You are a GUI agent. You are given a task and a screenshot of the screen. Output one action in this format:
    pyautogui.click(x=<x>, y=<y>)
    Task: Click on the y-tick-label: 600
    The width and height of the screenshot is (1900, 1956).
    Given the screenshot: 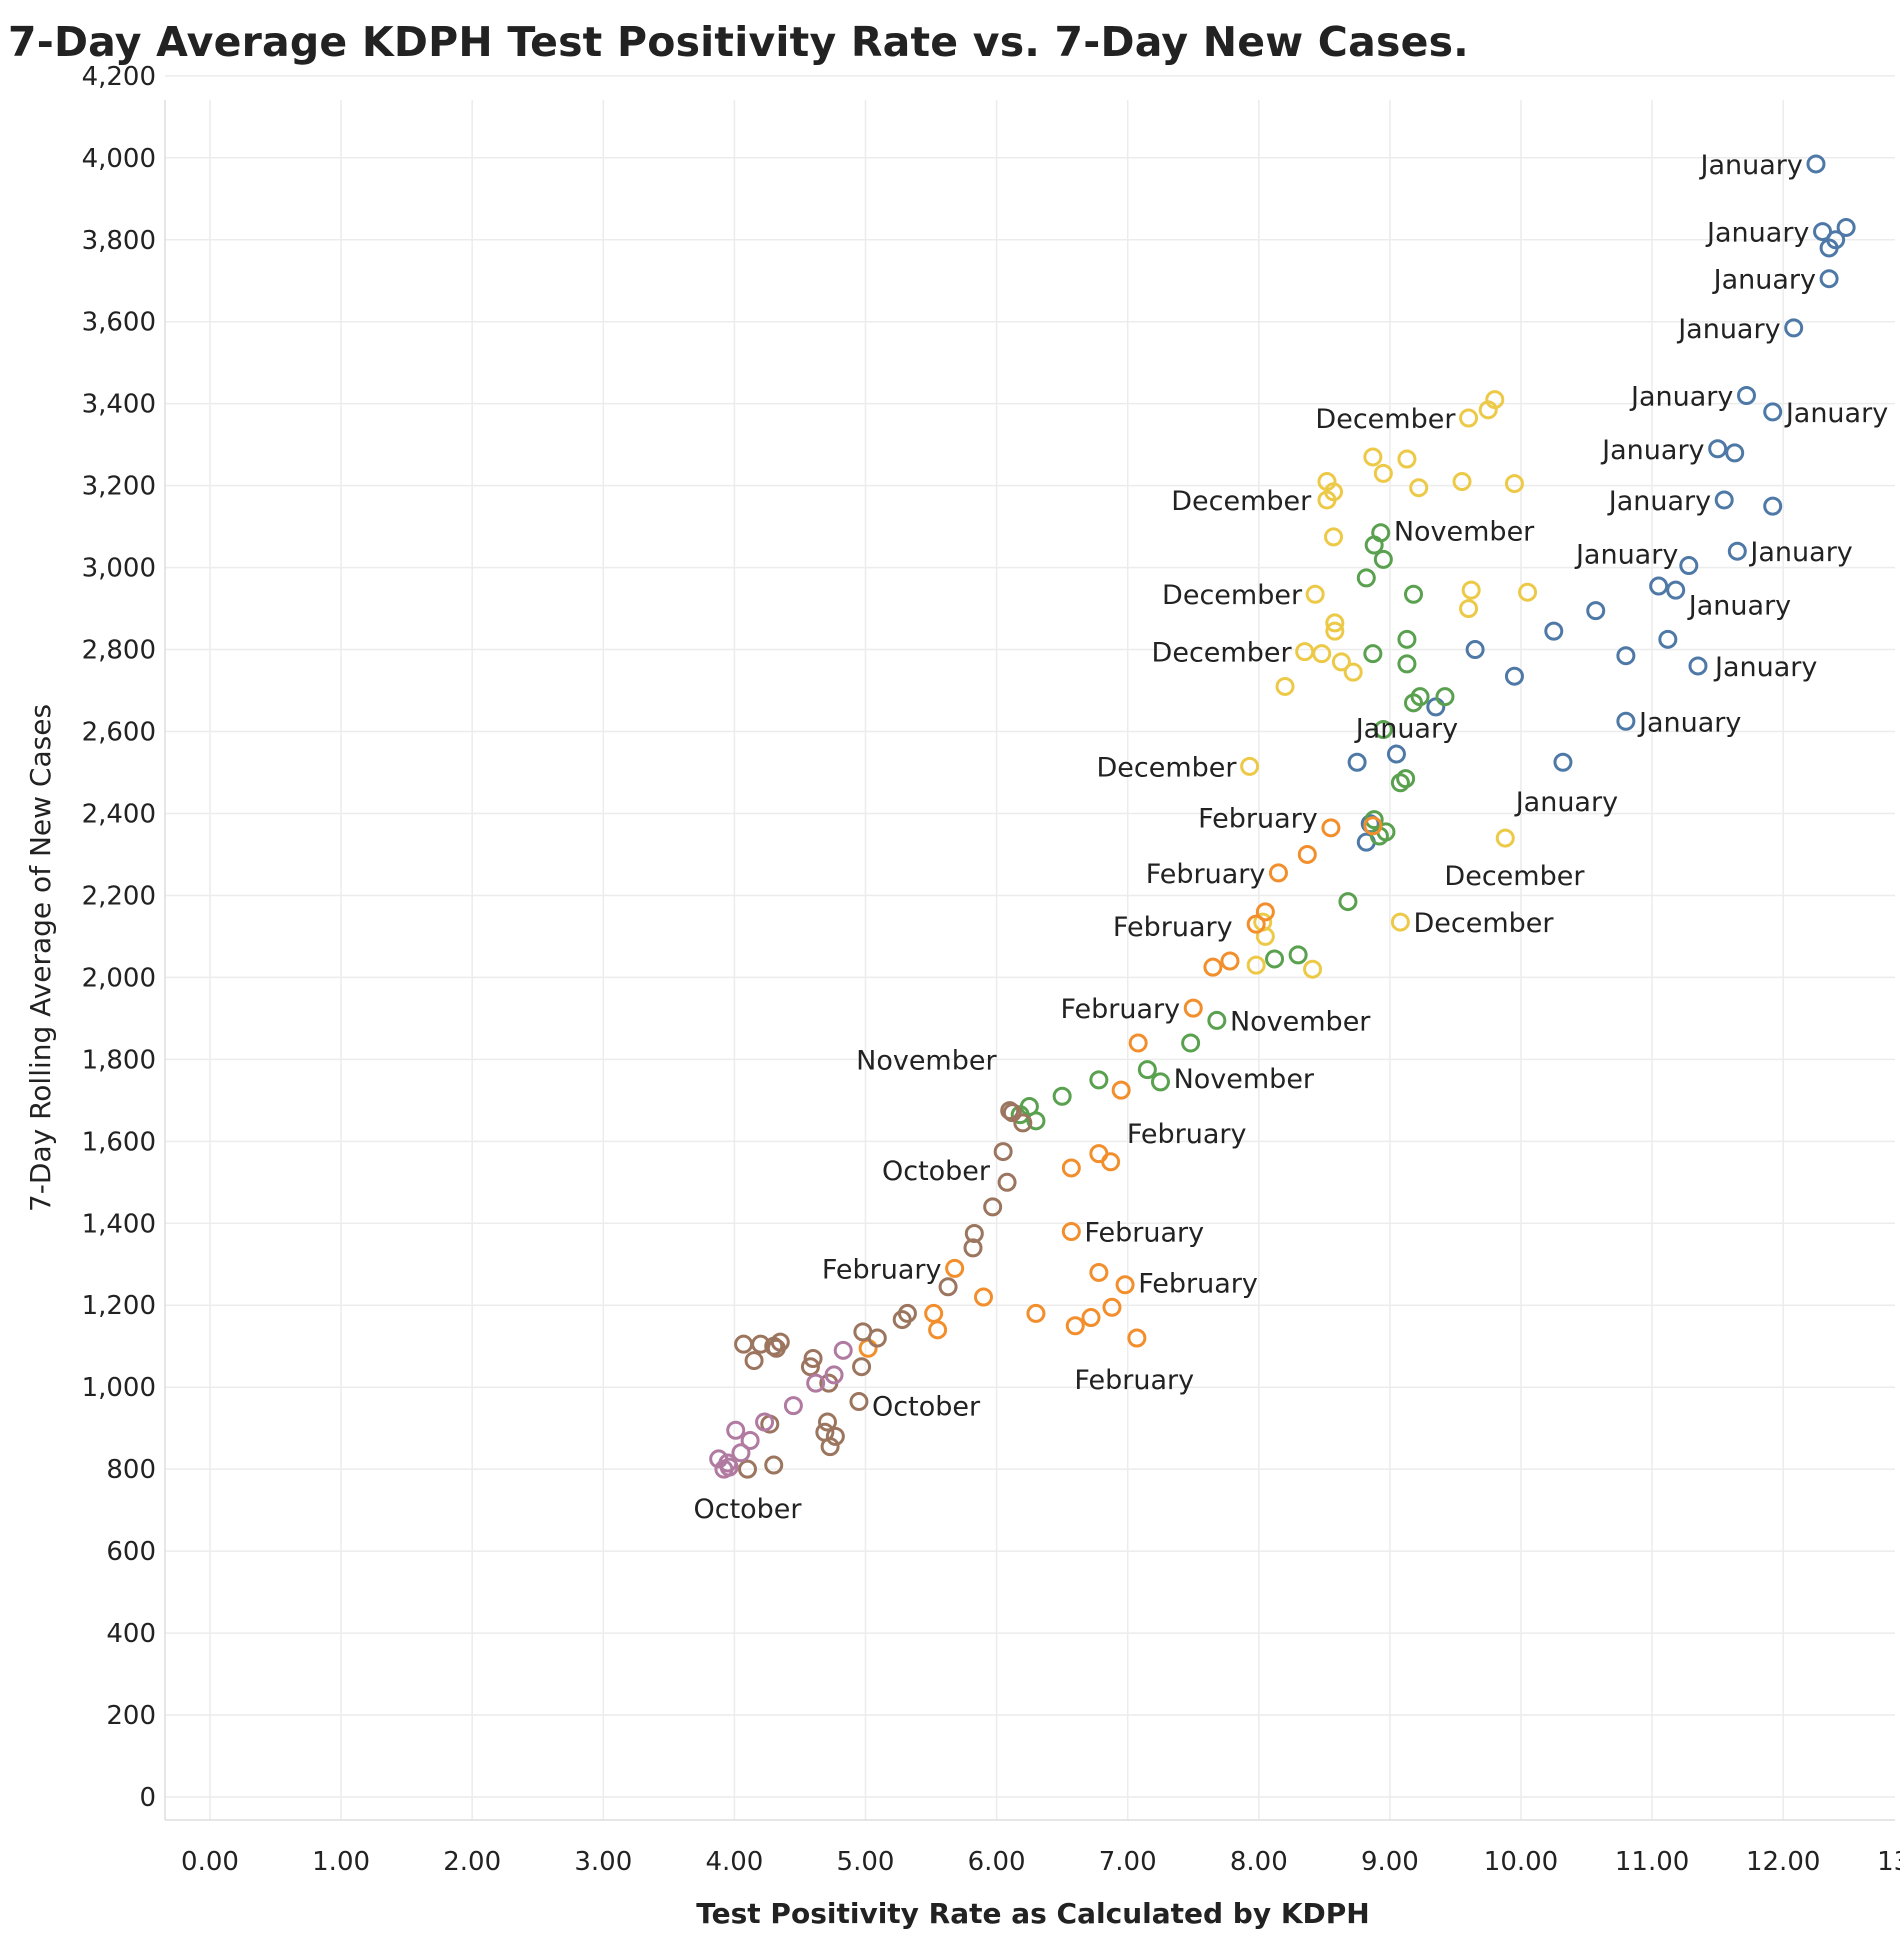 What is the action you would take?
    pyautogui.click(x=131, y=1552)
    